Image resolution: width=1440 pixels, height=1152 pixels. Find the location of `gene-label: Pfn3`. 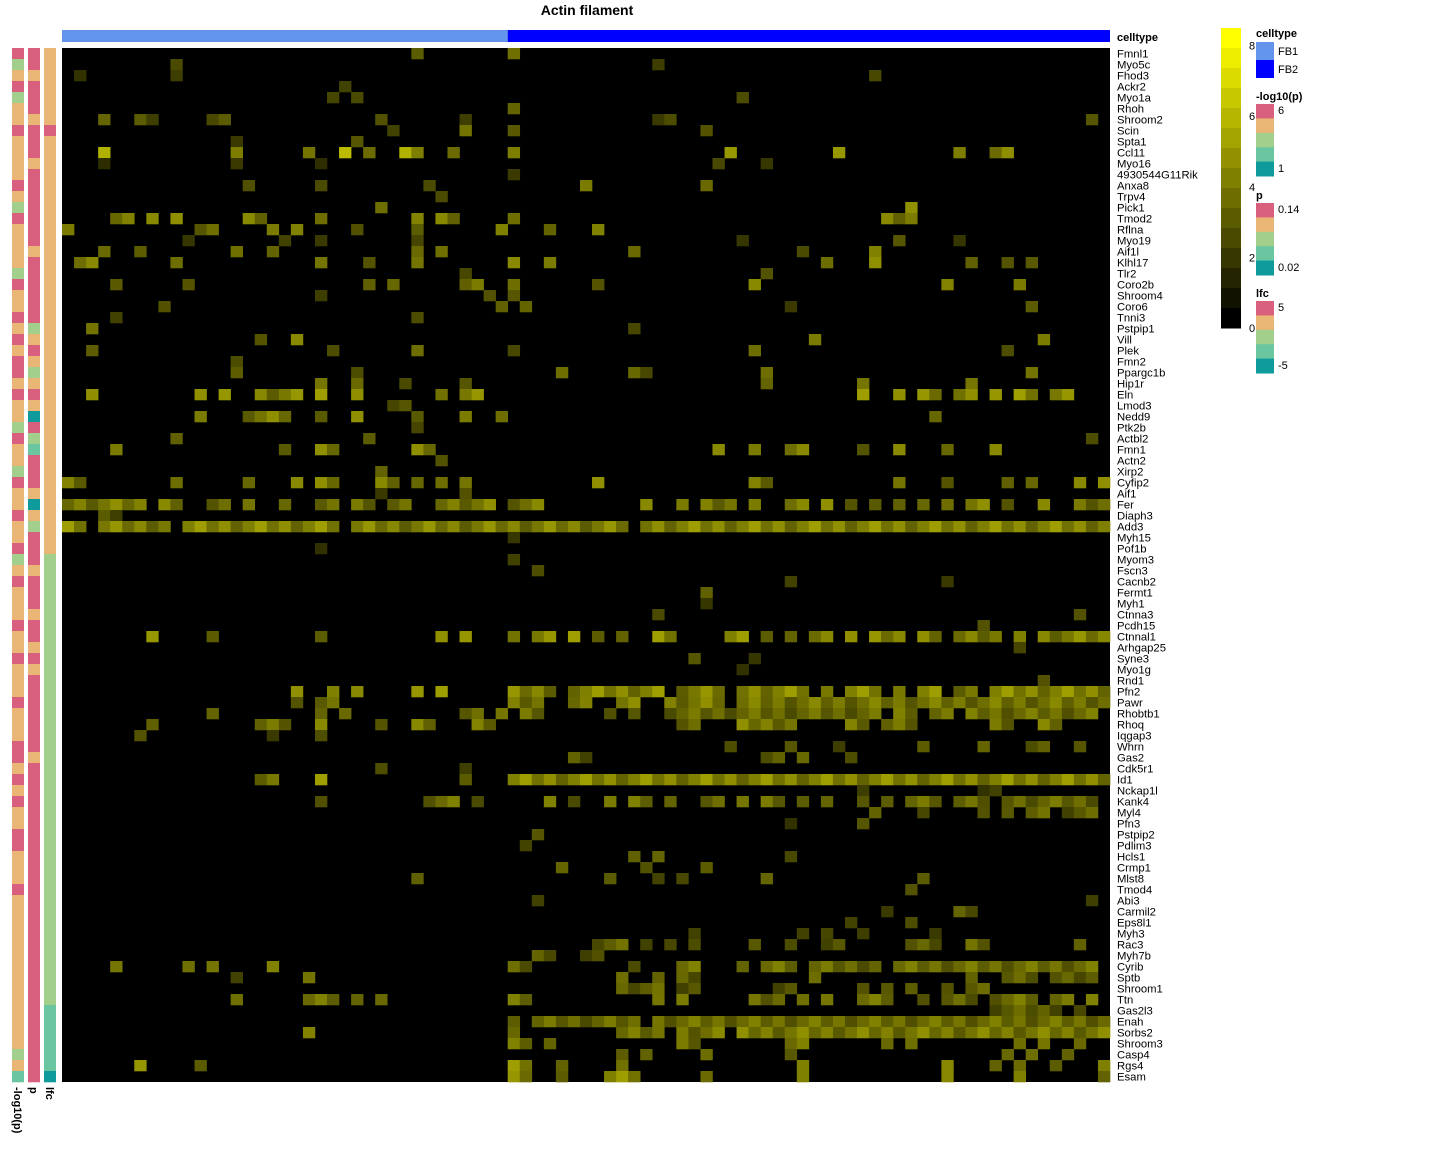

gene-label: Pfn3 is located at coordinates (1128, 825).